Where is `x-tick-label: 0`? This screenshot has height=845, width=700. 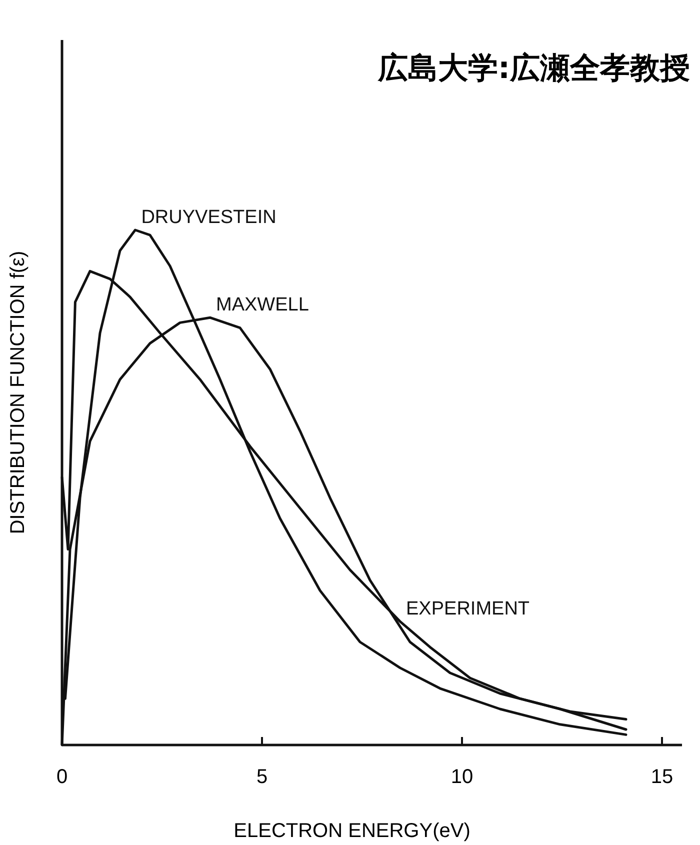 x-tick-label: 0 is located at coordinates (62, 777).